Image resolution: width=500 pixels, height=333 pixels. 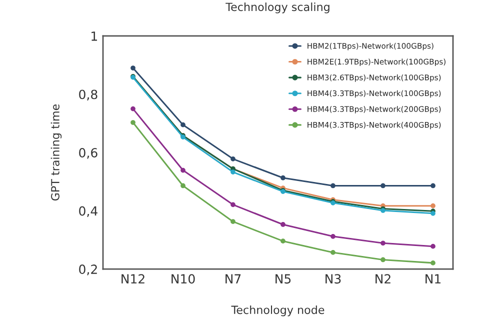 I want to click on y-tick-label: 0,2, so click(x=88, y=270).